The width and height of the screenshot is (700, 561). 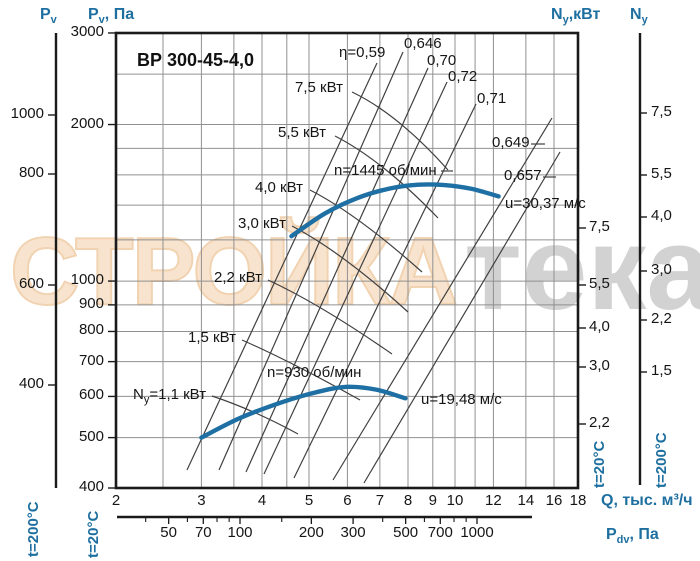 I want to click on watermark-part2: тека, so click(x=581, y=269).